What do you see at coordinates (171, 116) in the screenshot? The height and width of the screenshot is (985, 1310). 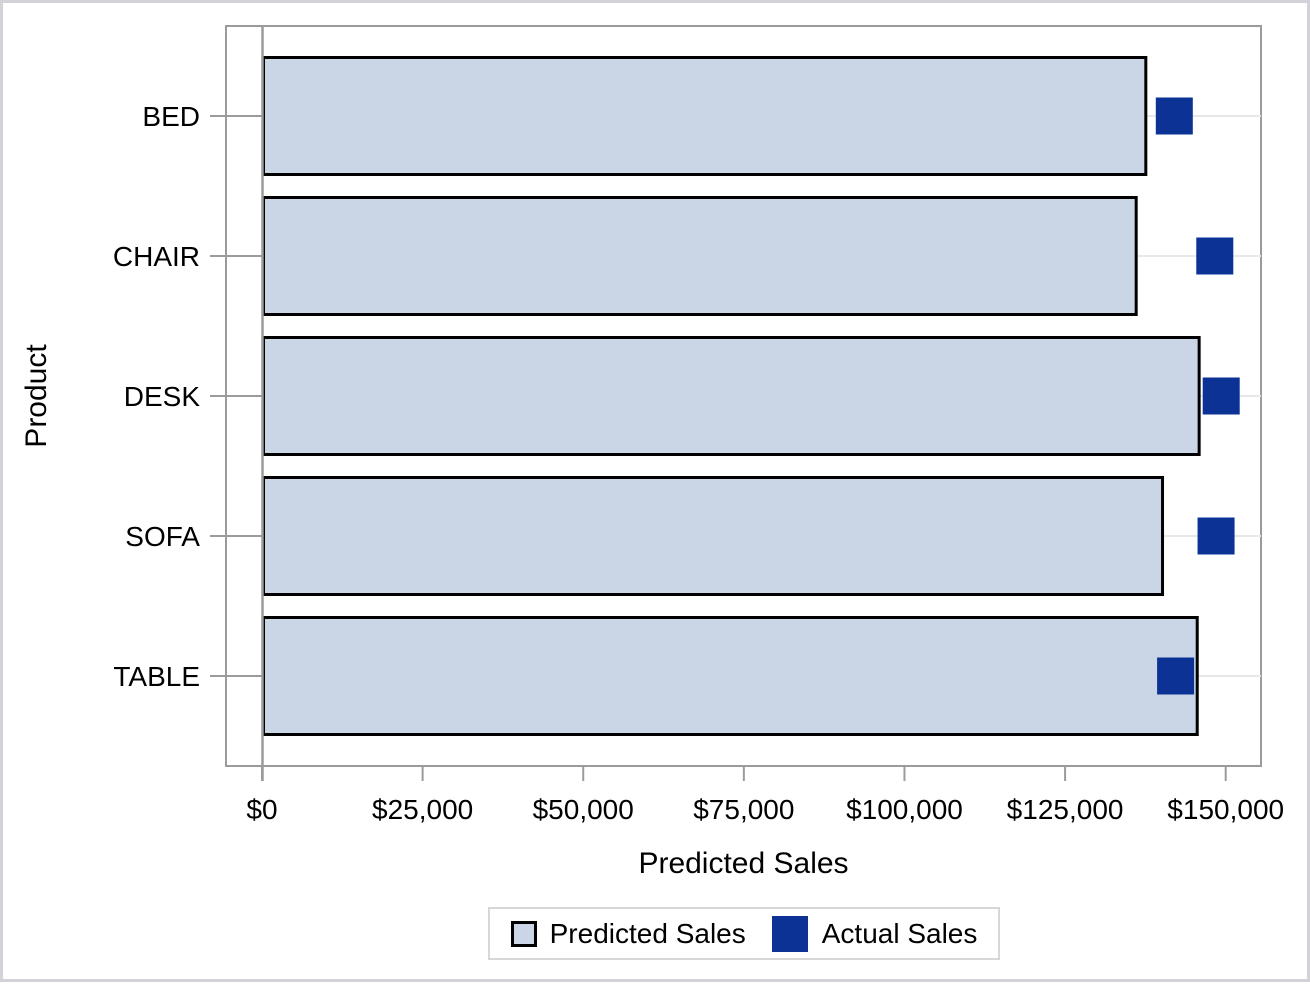 I see `y-tick-label-bed: BED` at bounding box center [171, 116].